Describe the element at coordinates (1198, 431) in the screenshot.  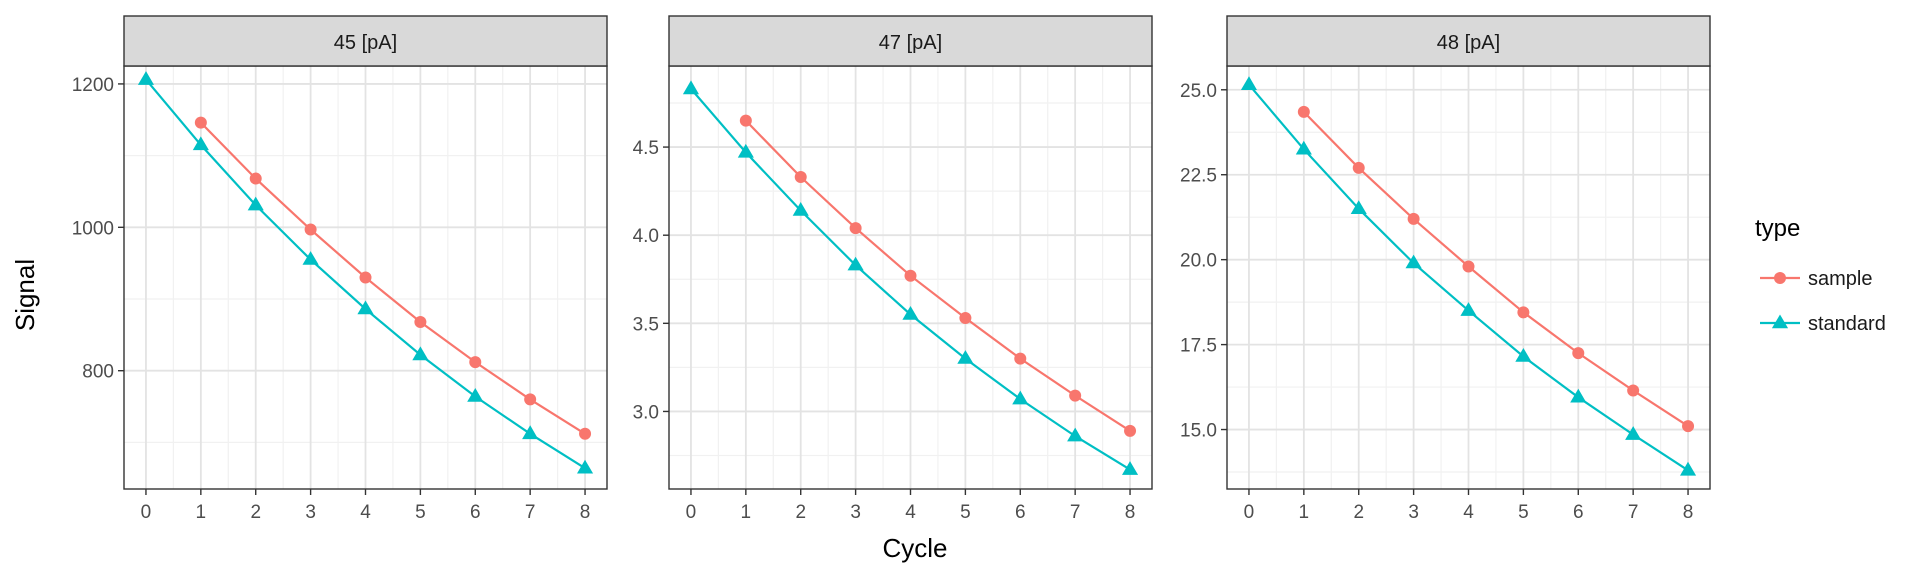
I see `y-tick-label: 15.0` at that location.